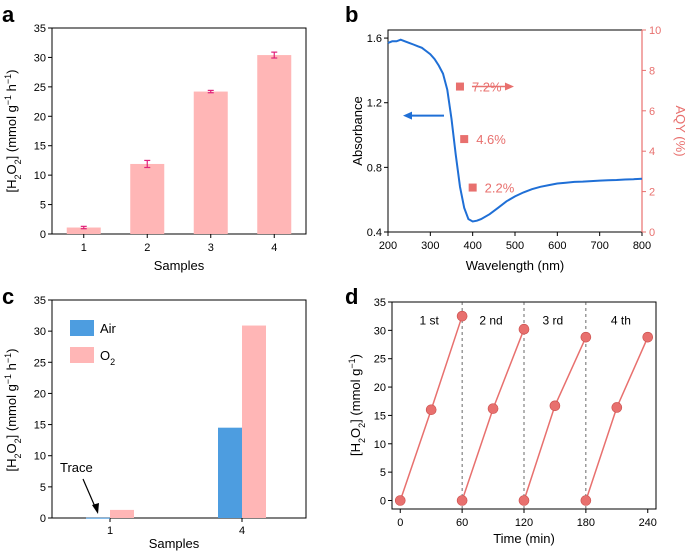 This screenshot has height=552, width=685. What do you see at coordinates (179, 131) in the screenshot?
I see `panel-a-frame` at bounding box center [179, 131].